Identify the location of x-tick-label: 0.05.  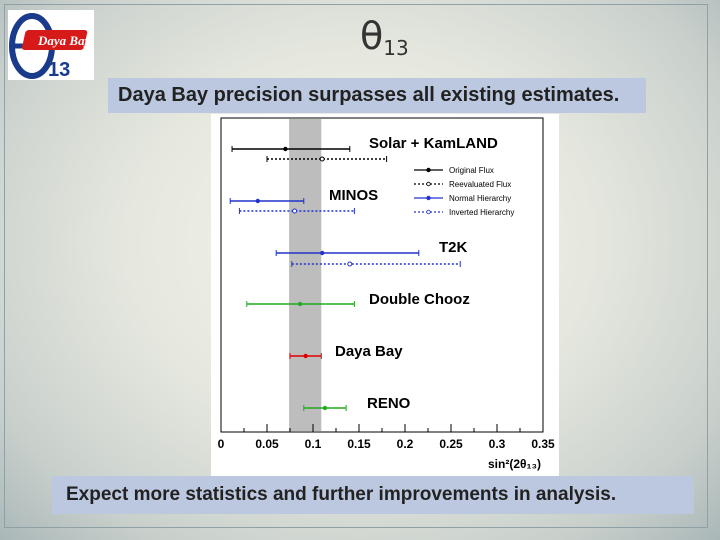
(267, 444).